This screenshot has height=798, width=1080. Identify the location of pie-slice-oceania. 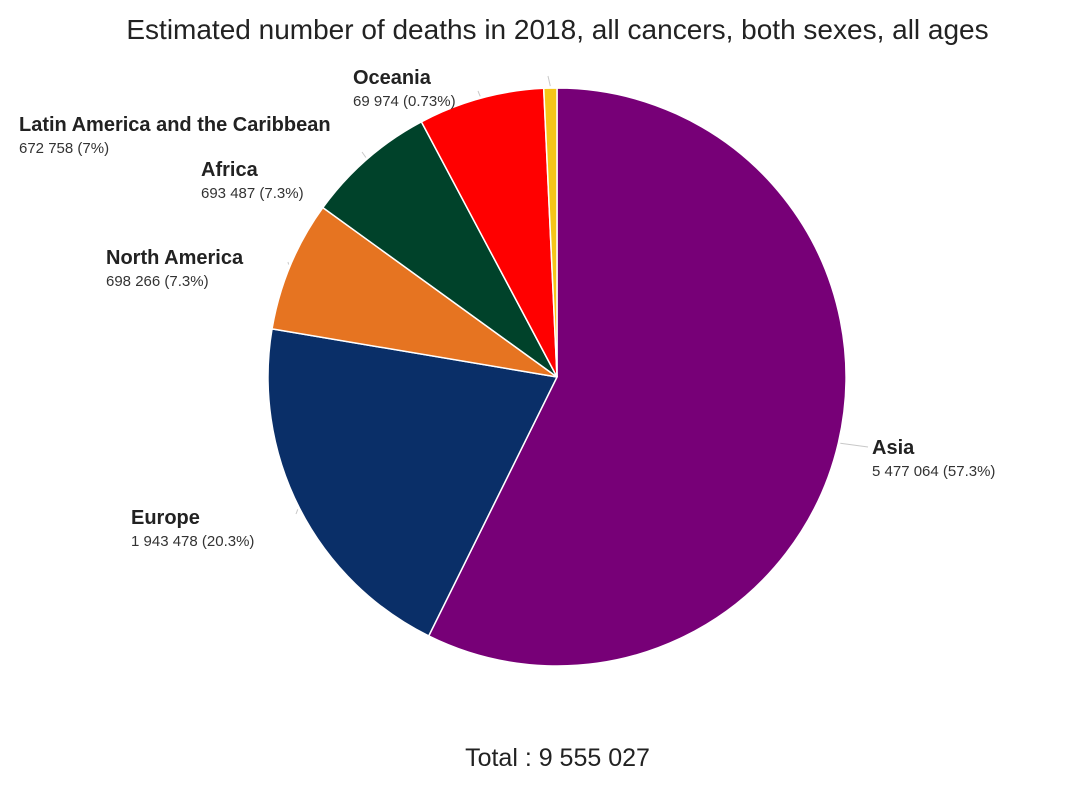
(550, 232).